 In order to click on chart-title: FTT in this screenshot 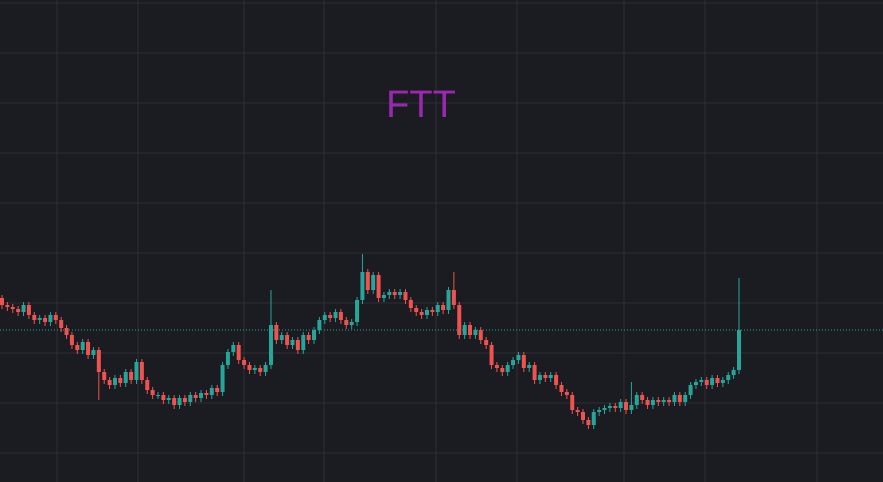, I will do `click(421, 105)`.